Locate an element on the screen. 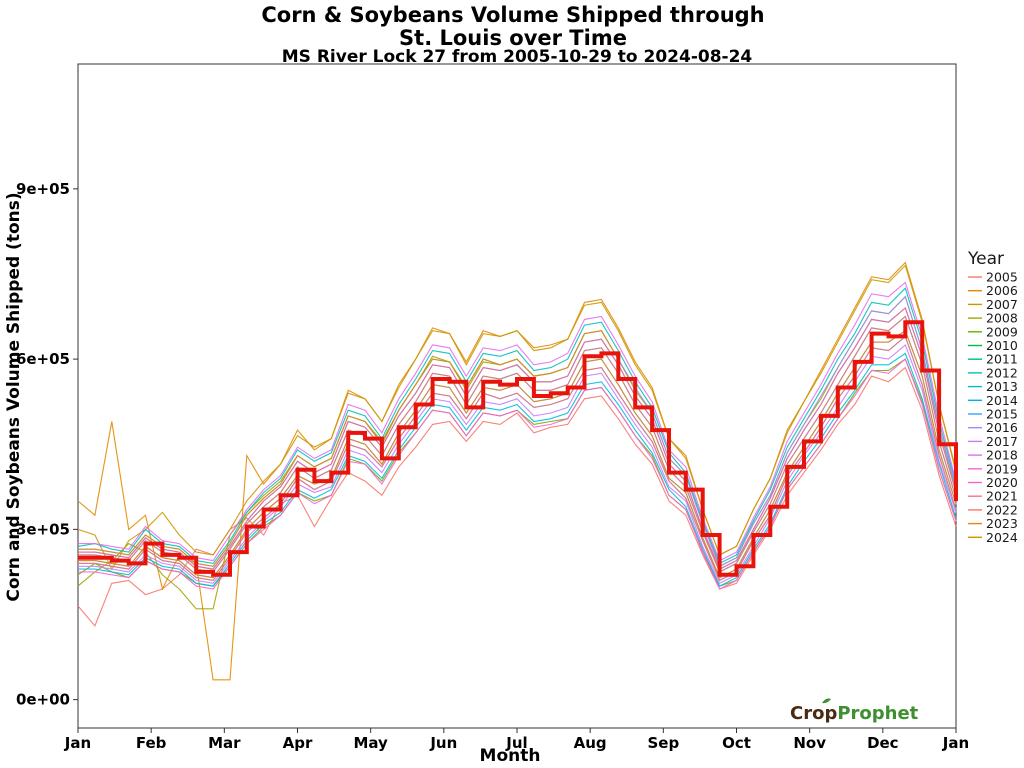 The image size is (1024, 768). legend-label-2014: 2014 is located at coordinates (1002, 400).